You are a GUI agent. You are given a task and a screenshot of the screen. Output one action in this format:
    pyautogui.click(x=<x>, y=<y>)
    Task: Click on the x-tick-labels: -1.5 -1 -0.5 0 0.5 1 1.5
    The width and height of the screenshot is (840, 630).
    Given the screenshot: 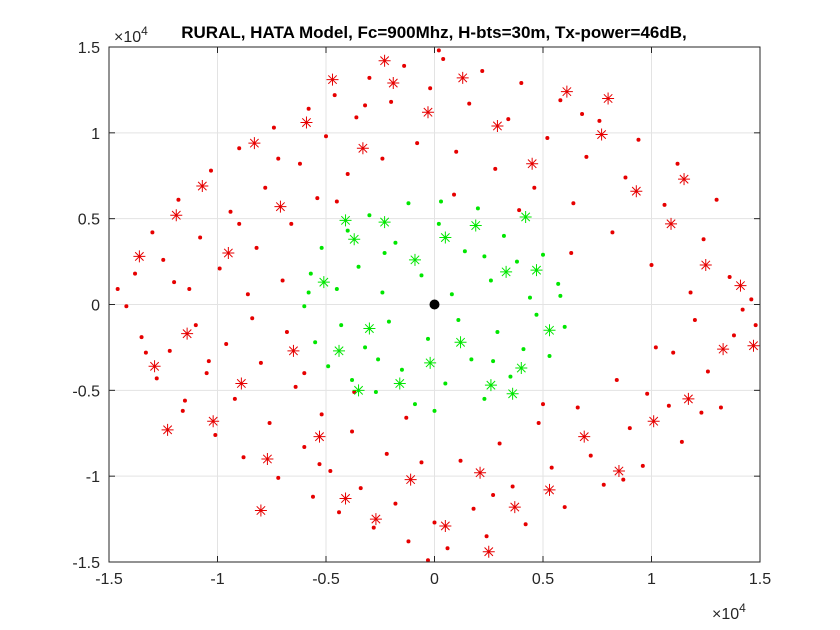 What is the action you would take?
    pyautogui.click(x=433, y=579)
    